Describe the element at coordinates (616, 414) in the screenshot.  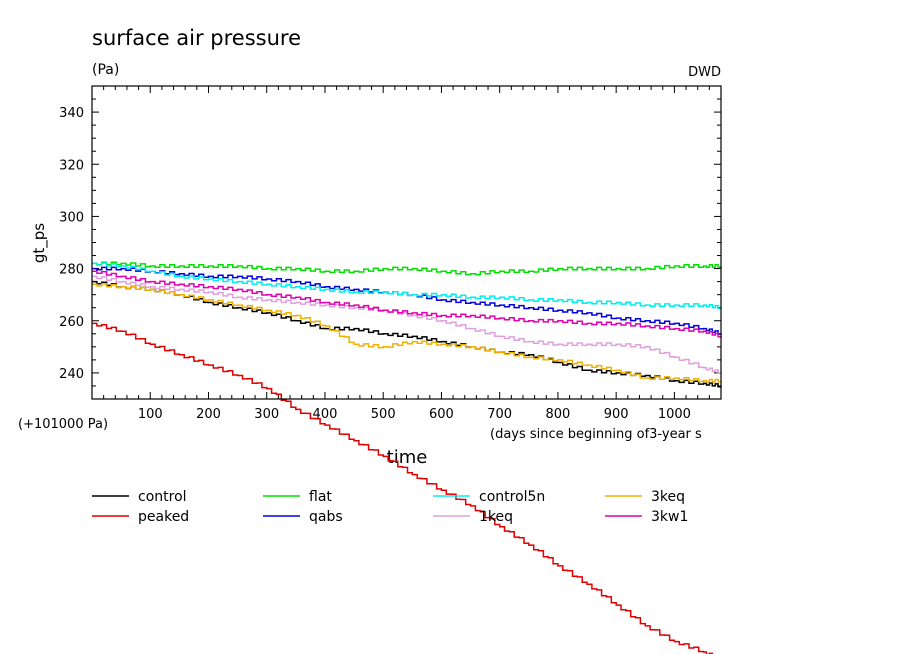
I see `x-tick-label: 900` at that location.